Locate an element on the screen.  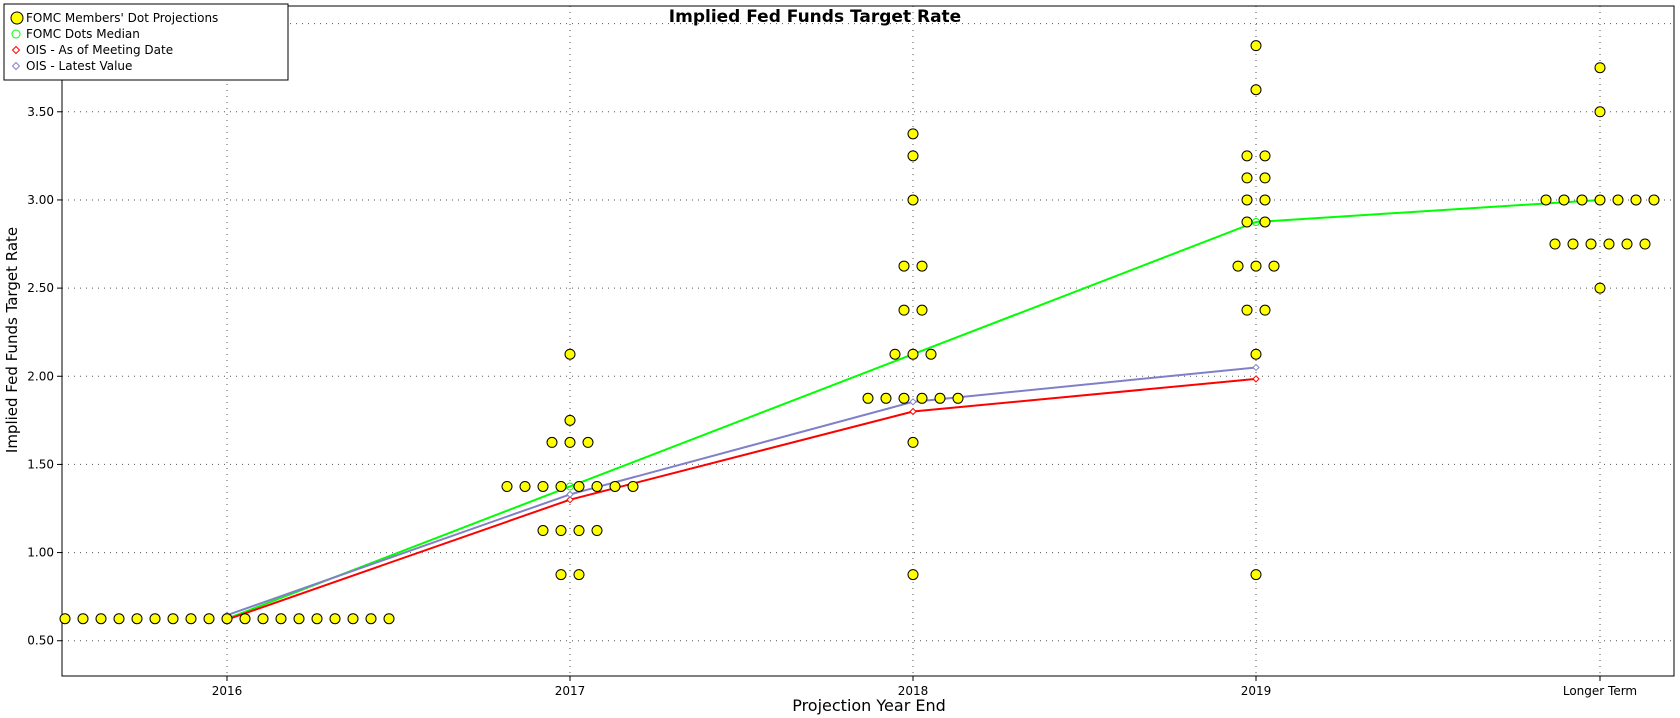
legend-label: OIS - As of Meeting Date is located at coordinates (99, 50).